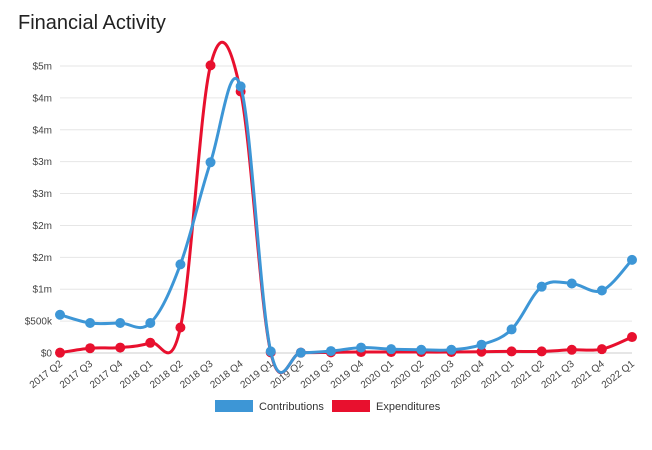 The height and width of the screenshot is (450, 652). What do you see at coordinates (47, 354) in the screenshot?
I see `y-tick-label: $0` at bounding box center [47, 354].